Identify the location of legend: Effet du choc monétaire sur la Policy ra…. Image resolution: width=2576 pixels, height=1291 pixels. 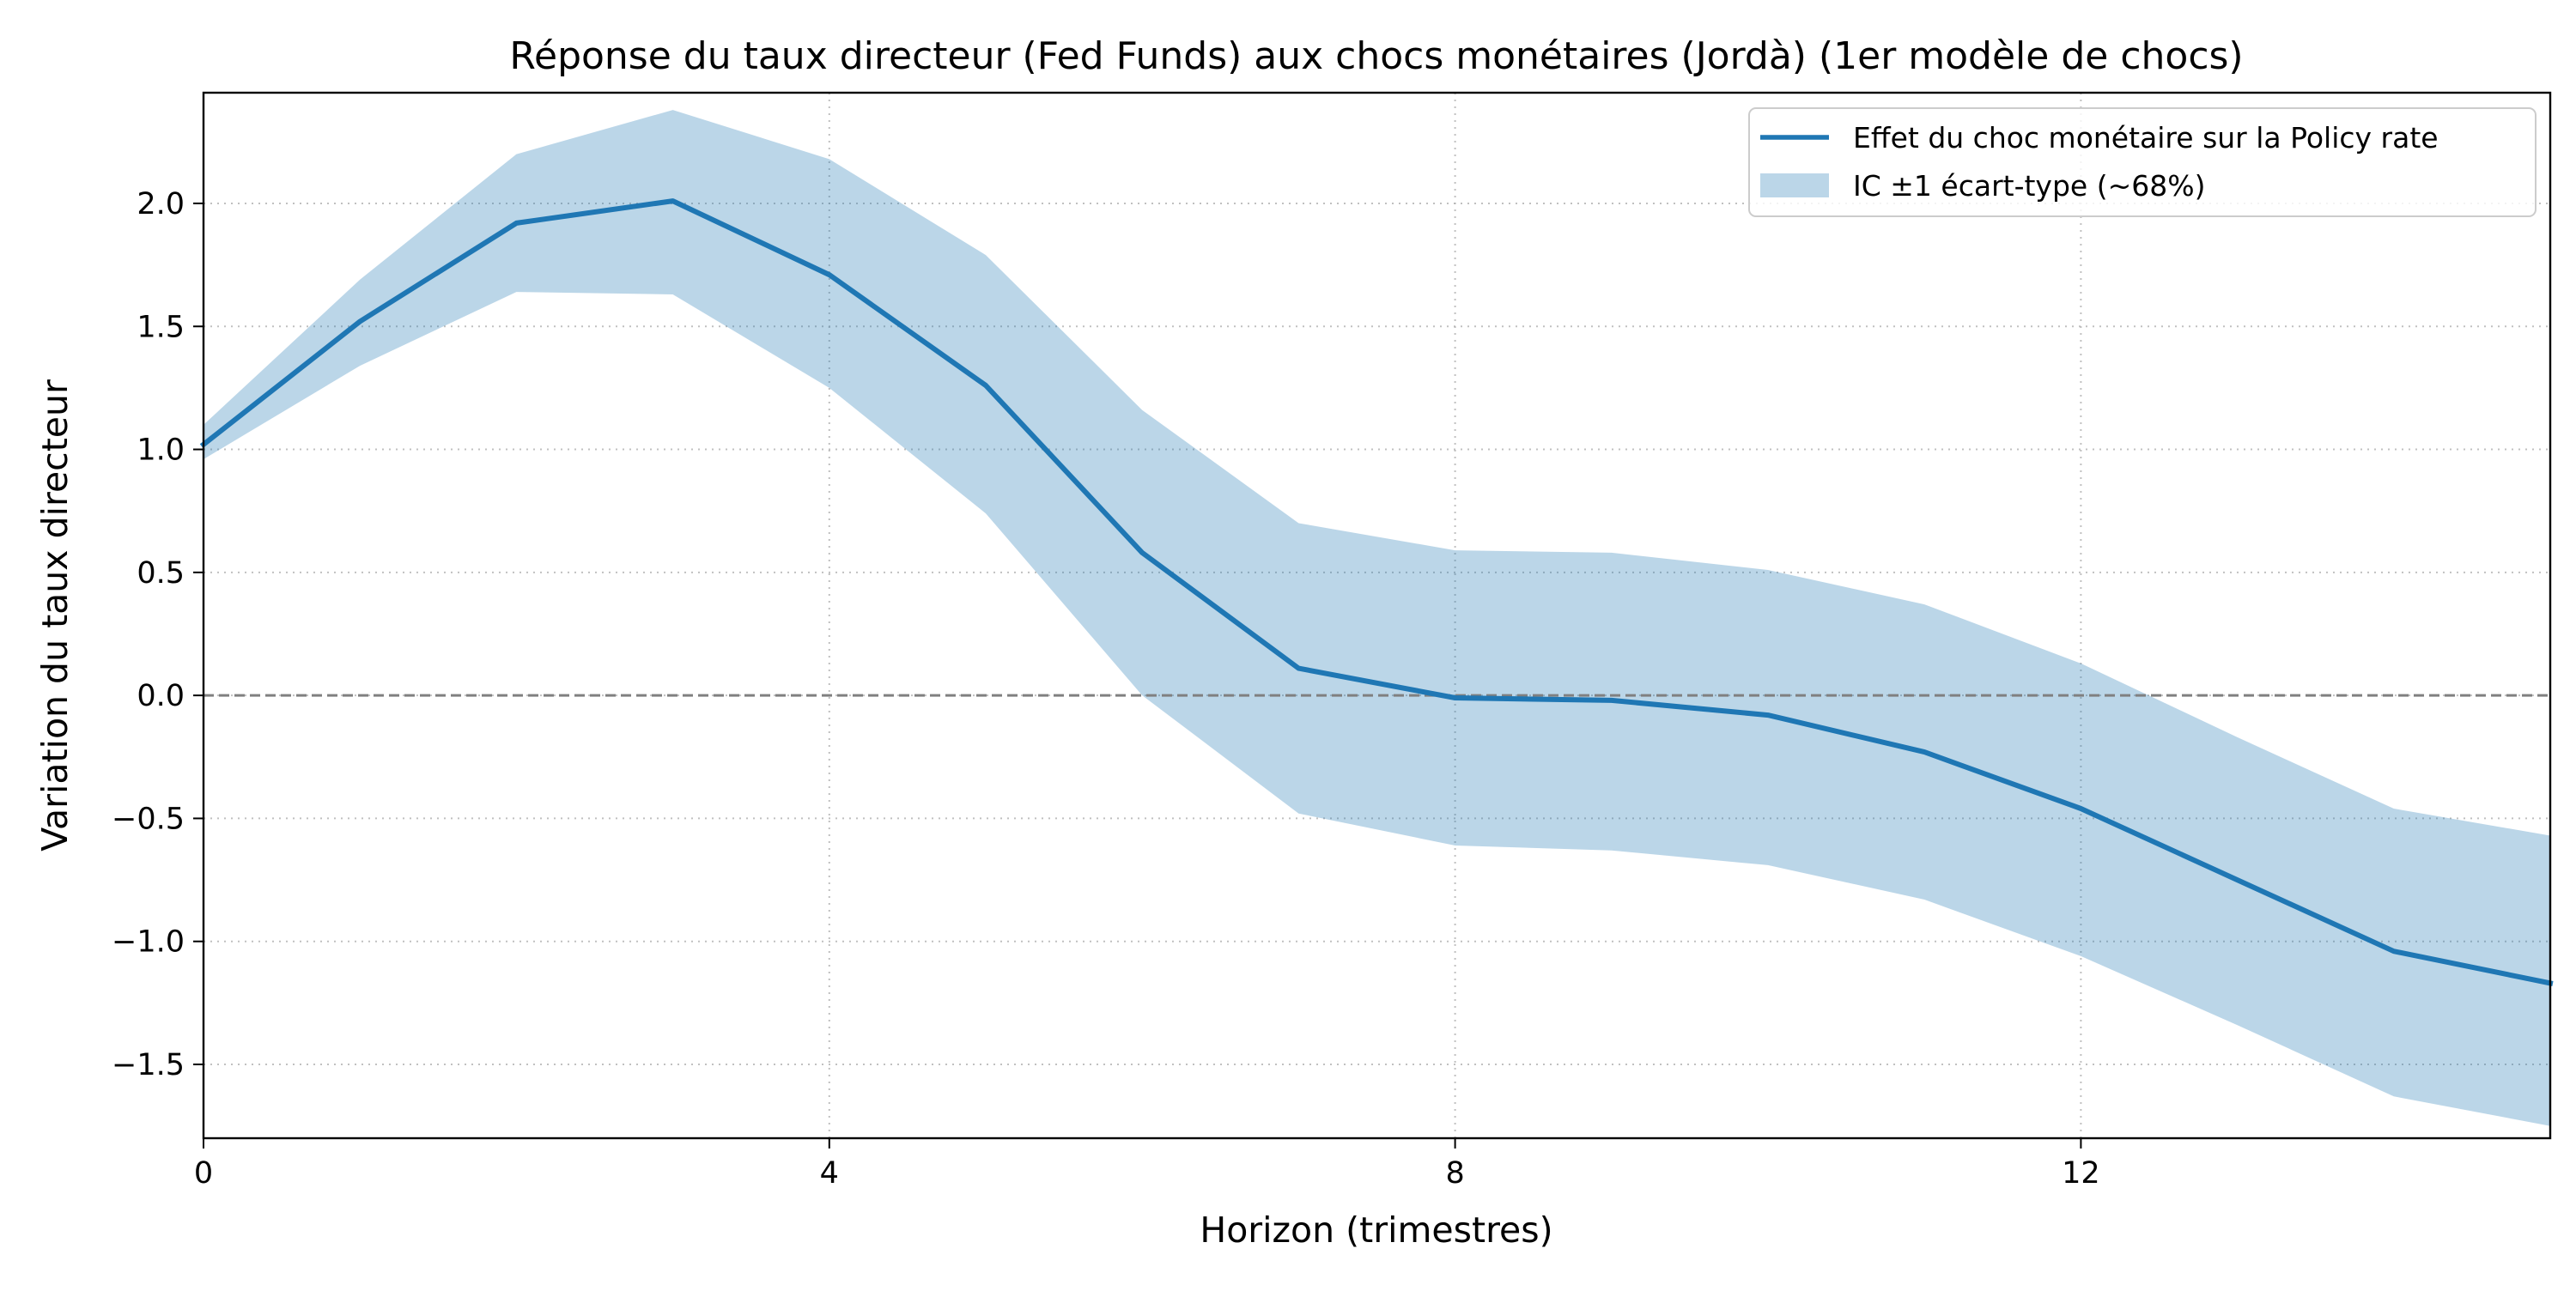
(2142, 162).